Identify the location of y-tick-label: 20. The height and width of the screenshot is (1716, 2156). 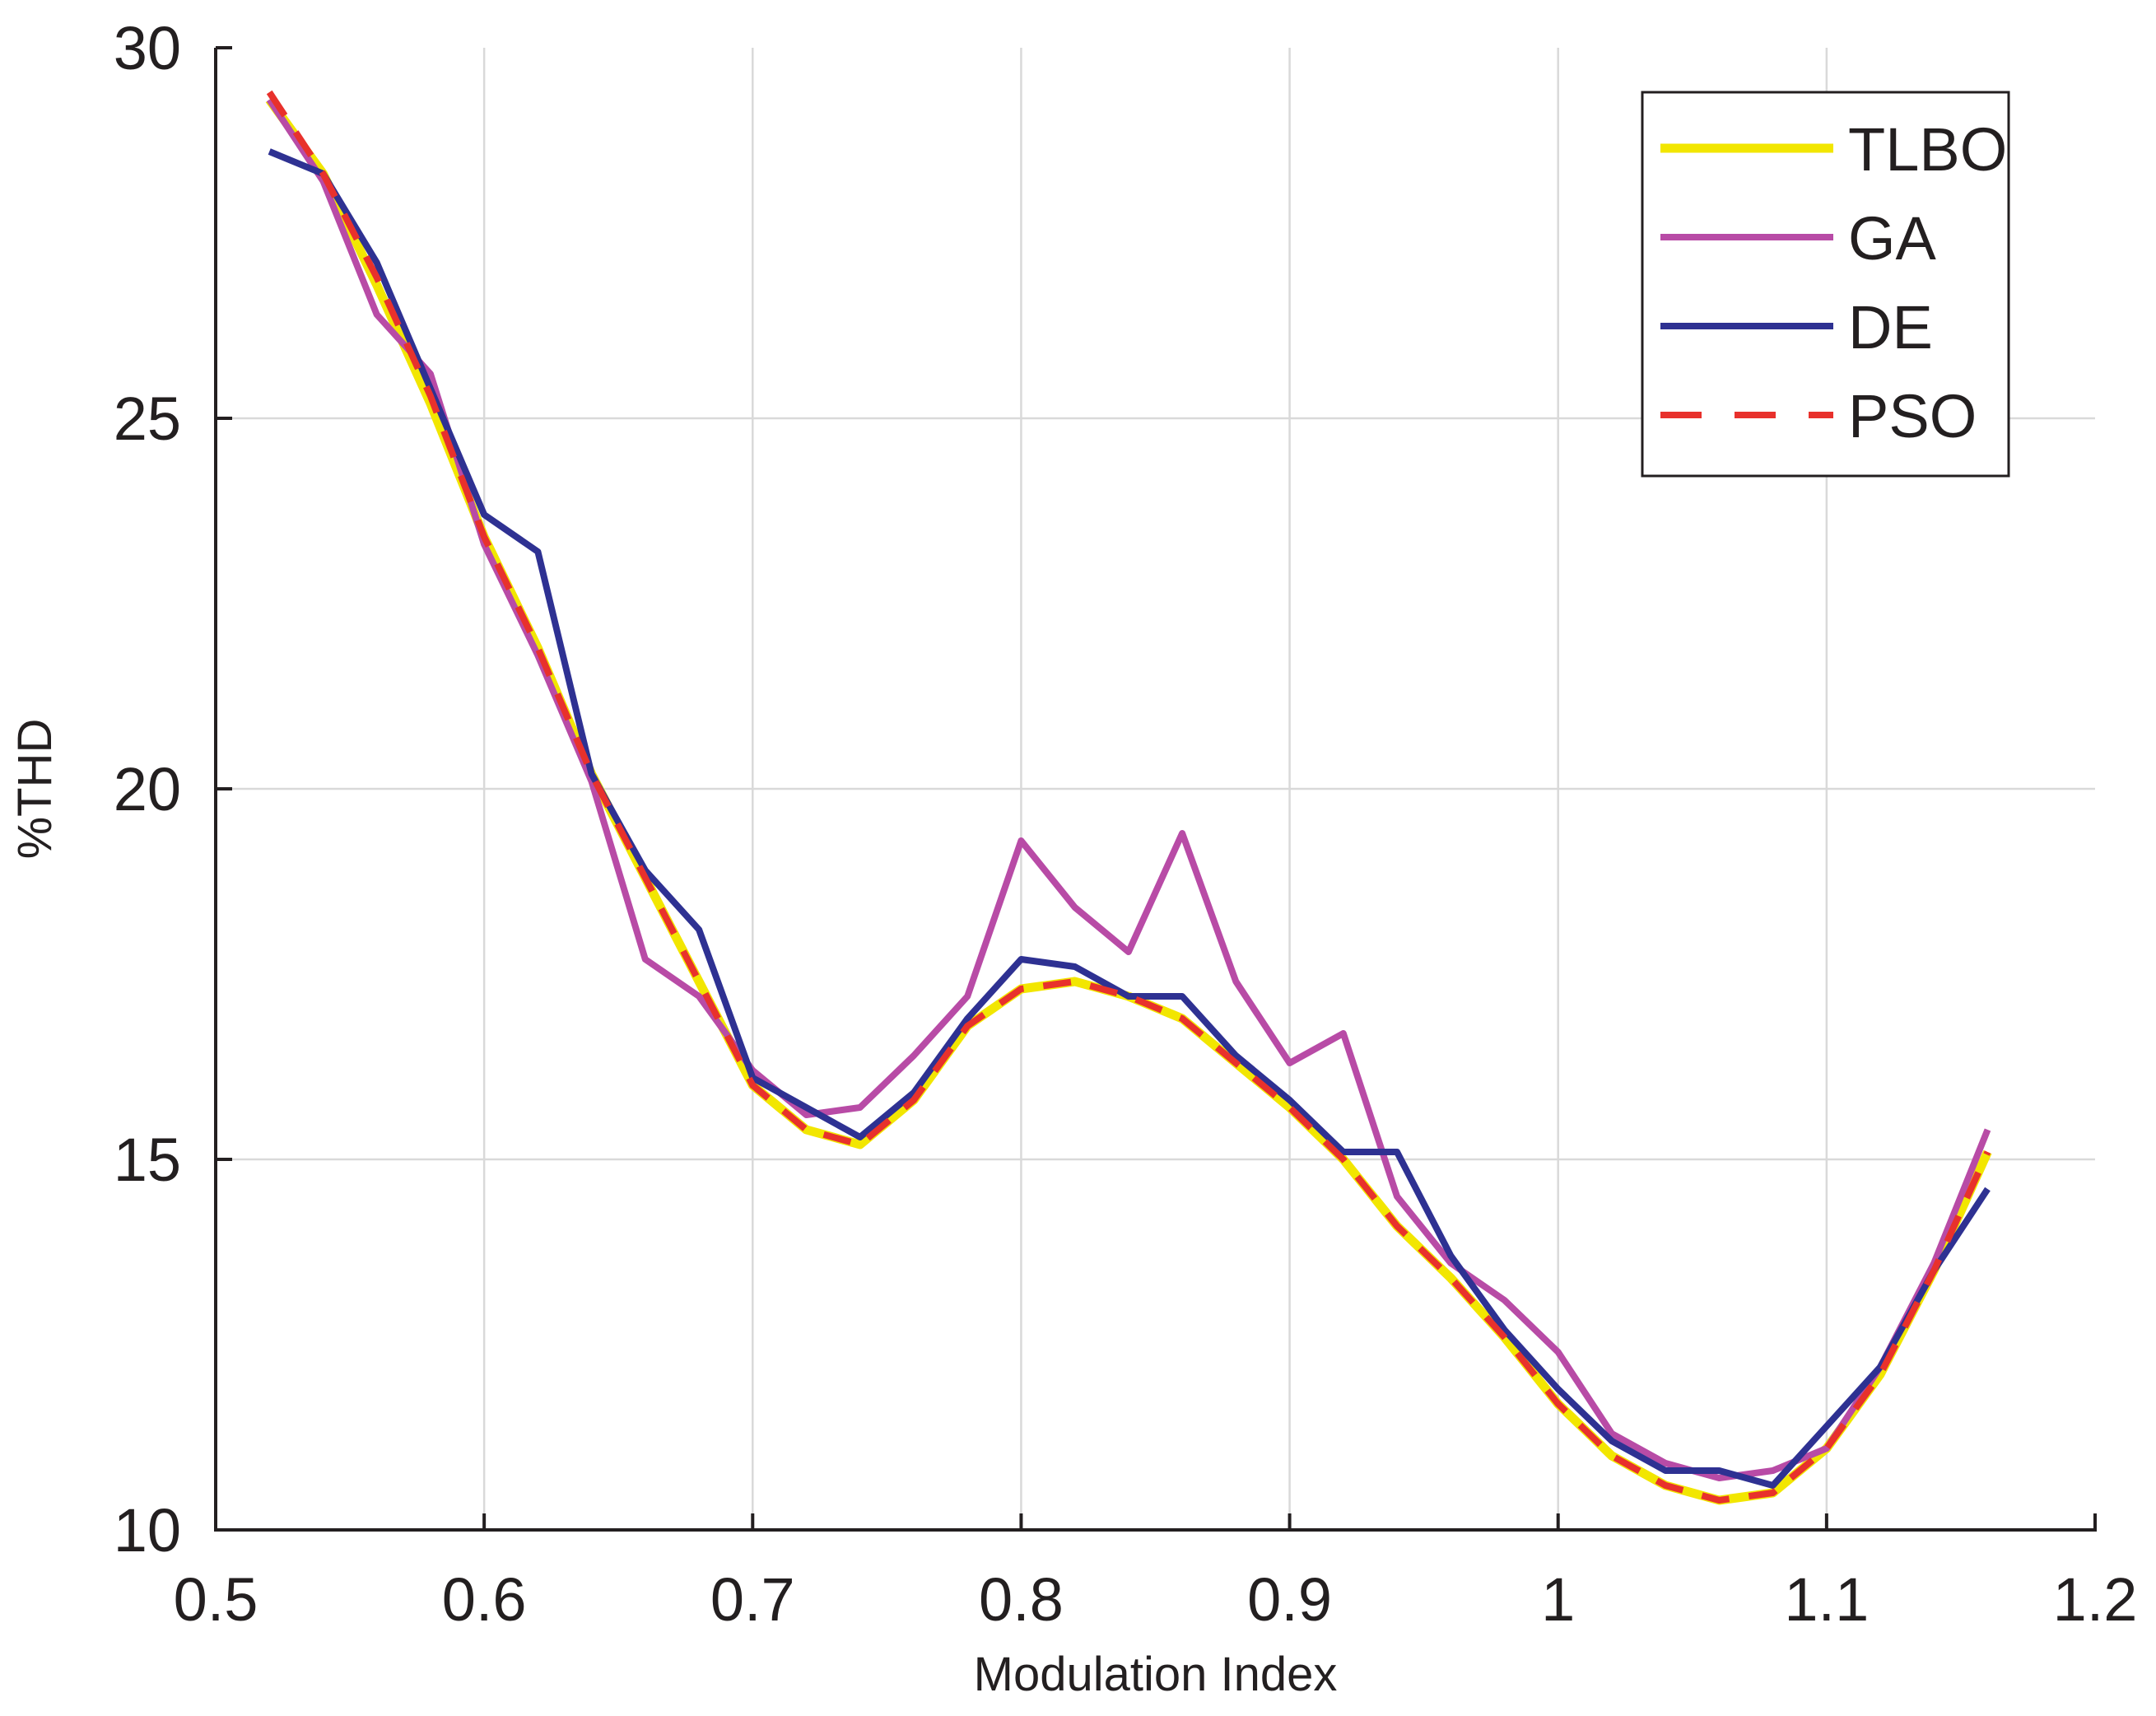
(147, 789).